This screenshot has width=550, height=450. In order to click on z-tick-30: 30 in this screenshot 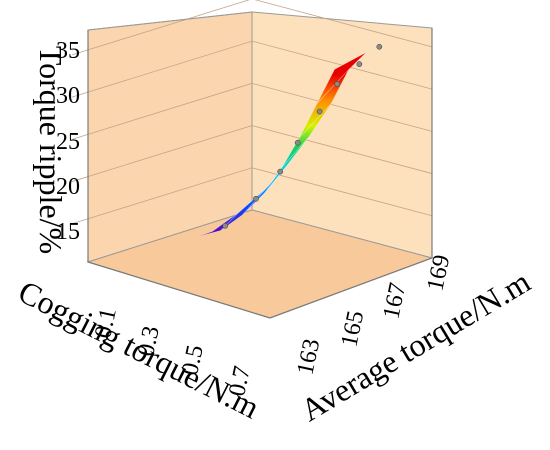, I will do `click(68, 96)`.